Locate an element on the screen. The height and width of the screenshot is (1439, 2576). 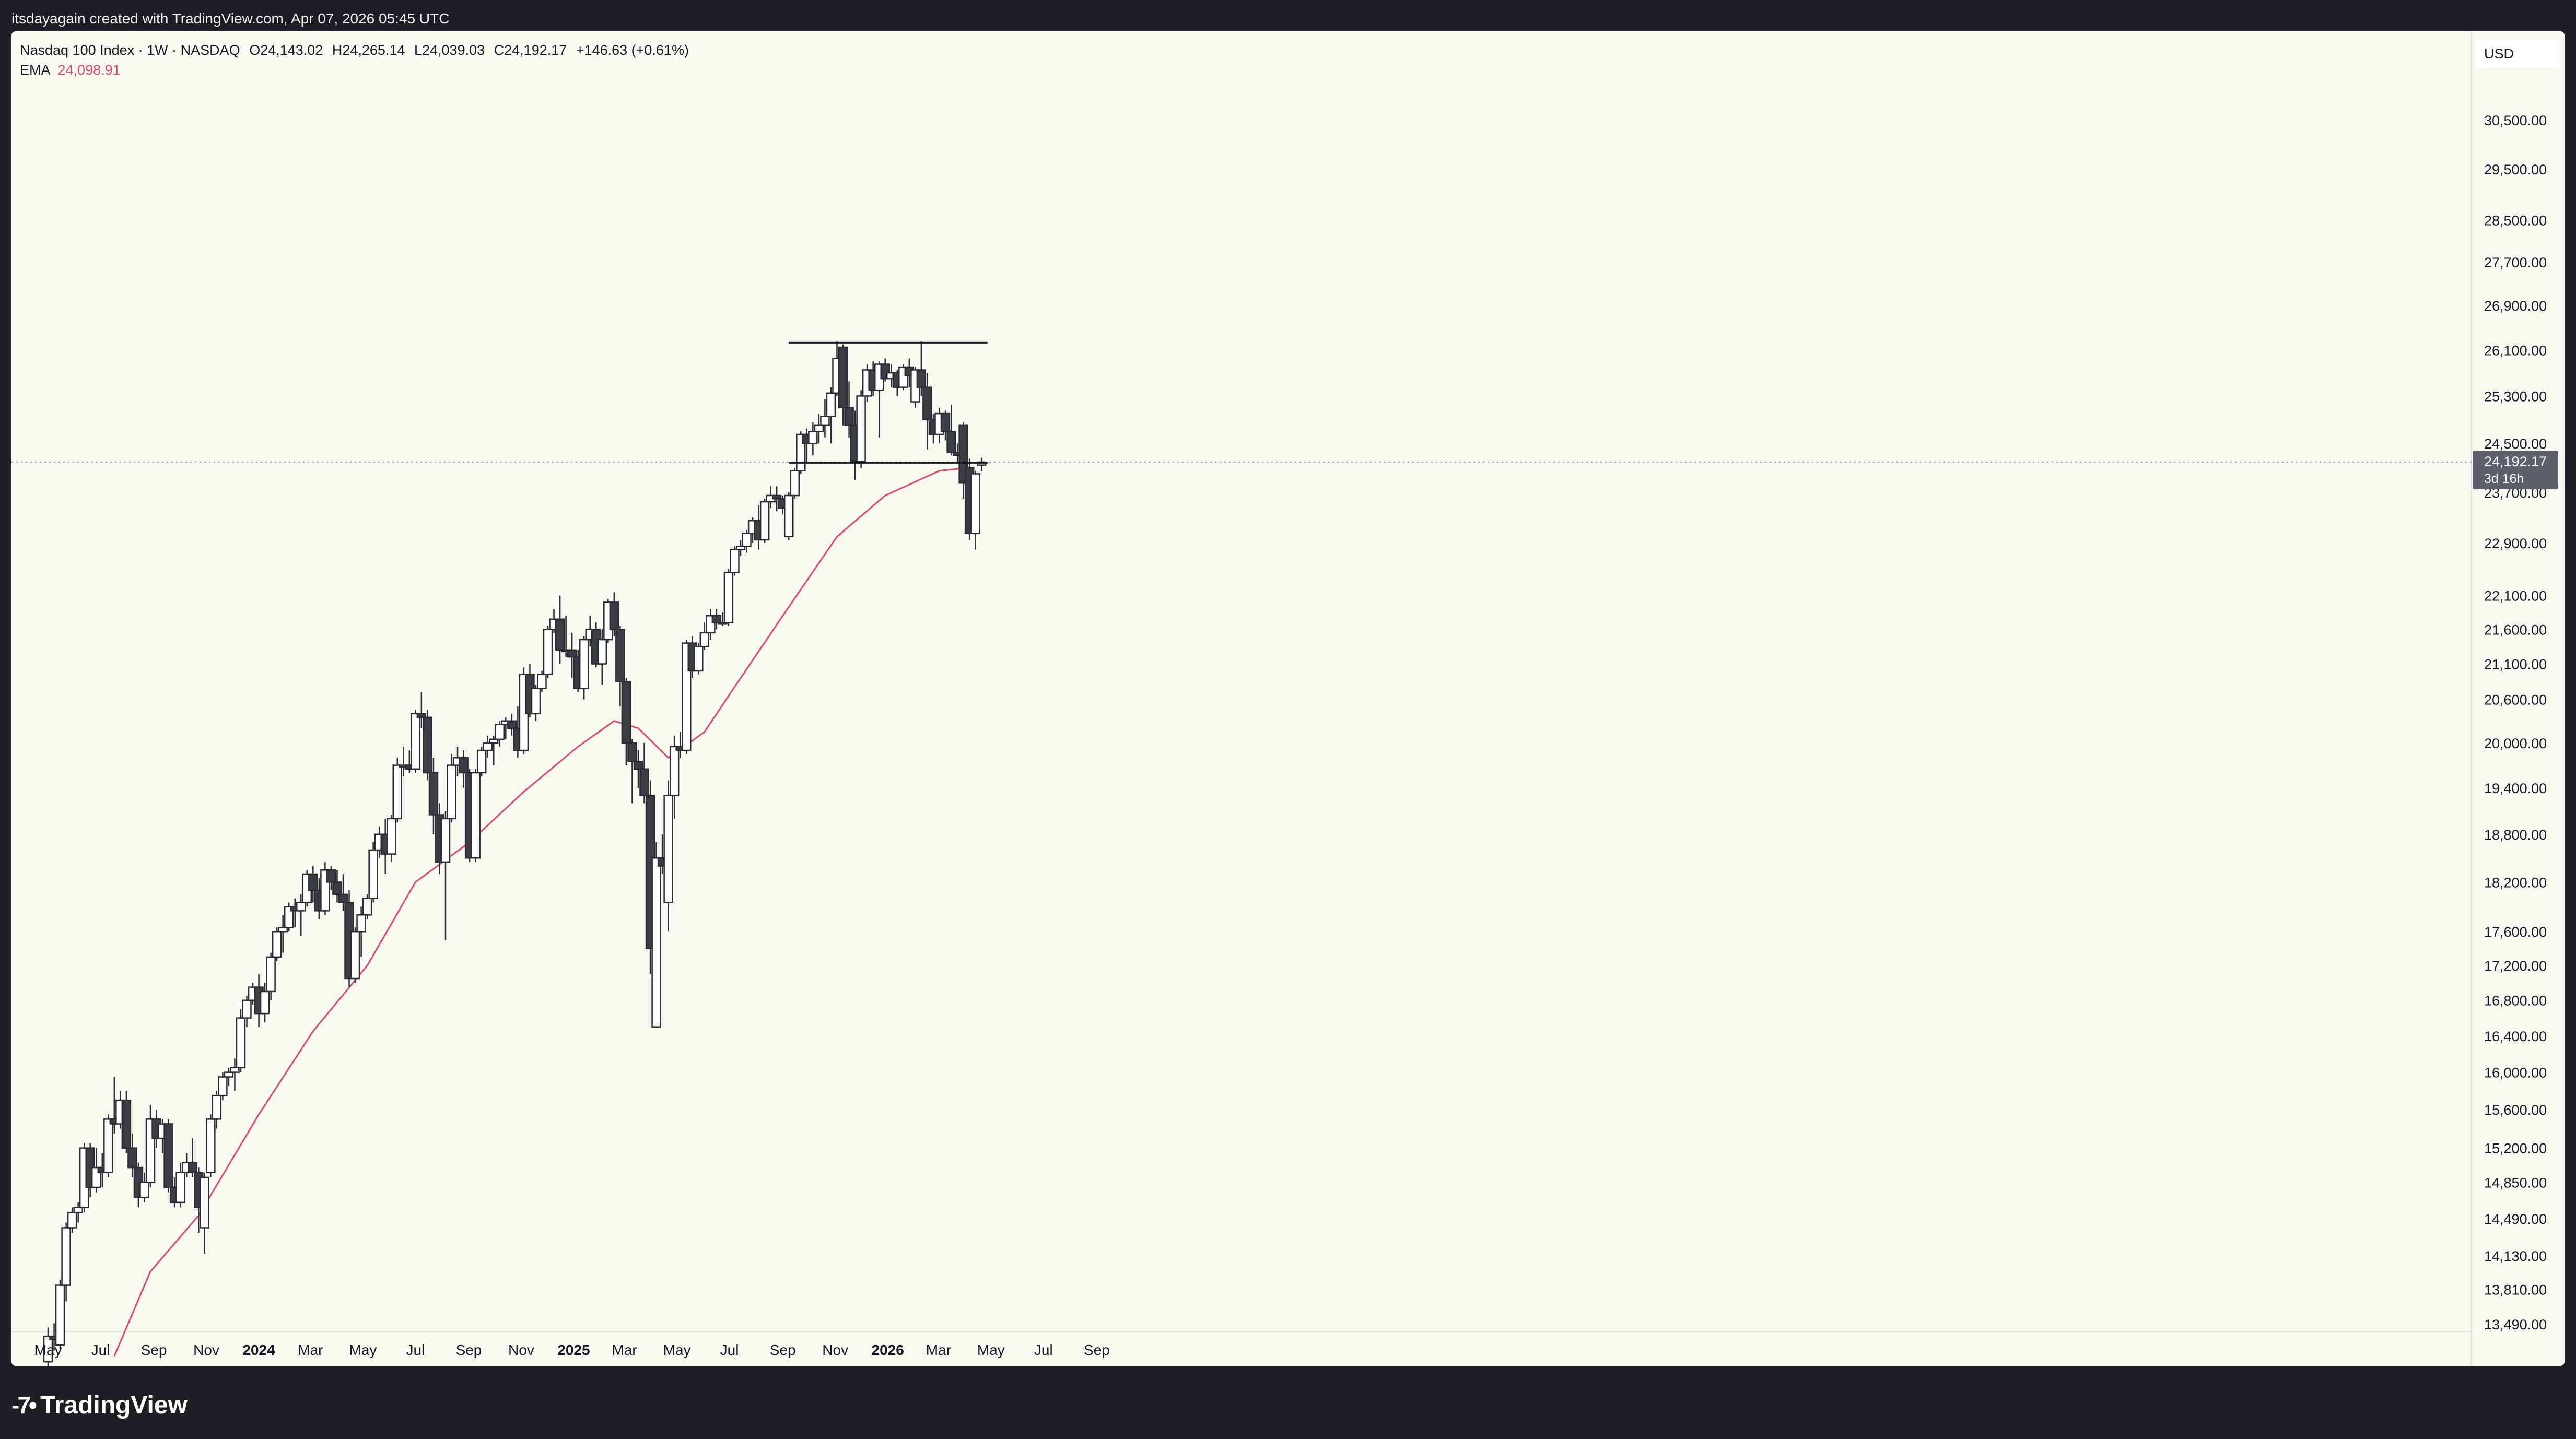
ema-value: 24,098.91 is located at coordinates (89, 70).